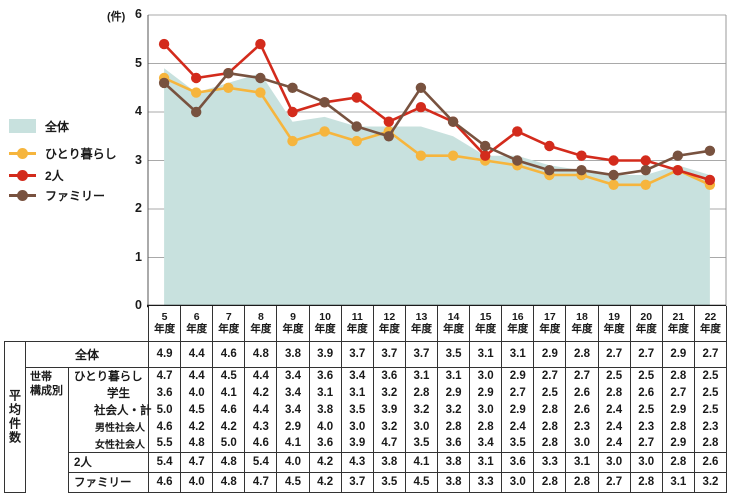 The image size is (730, 502). What do you see at coordinates (47, 429) in the screenshot?
I see `table-group-label: 世帯 構成別` at bounding box center [47, 429].